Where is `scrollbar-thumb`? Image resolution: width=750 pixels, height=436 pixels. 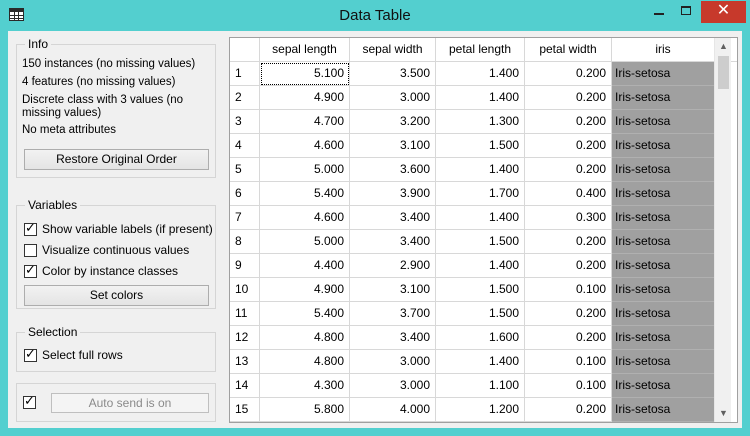
scrollbar-thumb is located at coordinates (723, 72).